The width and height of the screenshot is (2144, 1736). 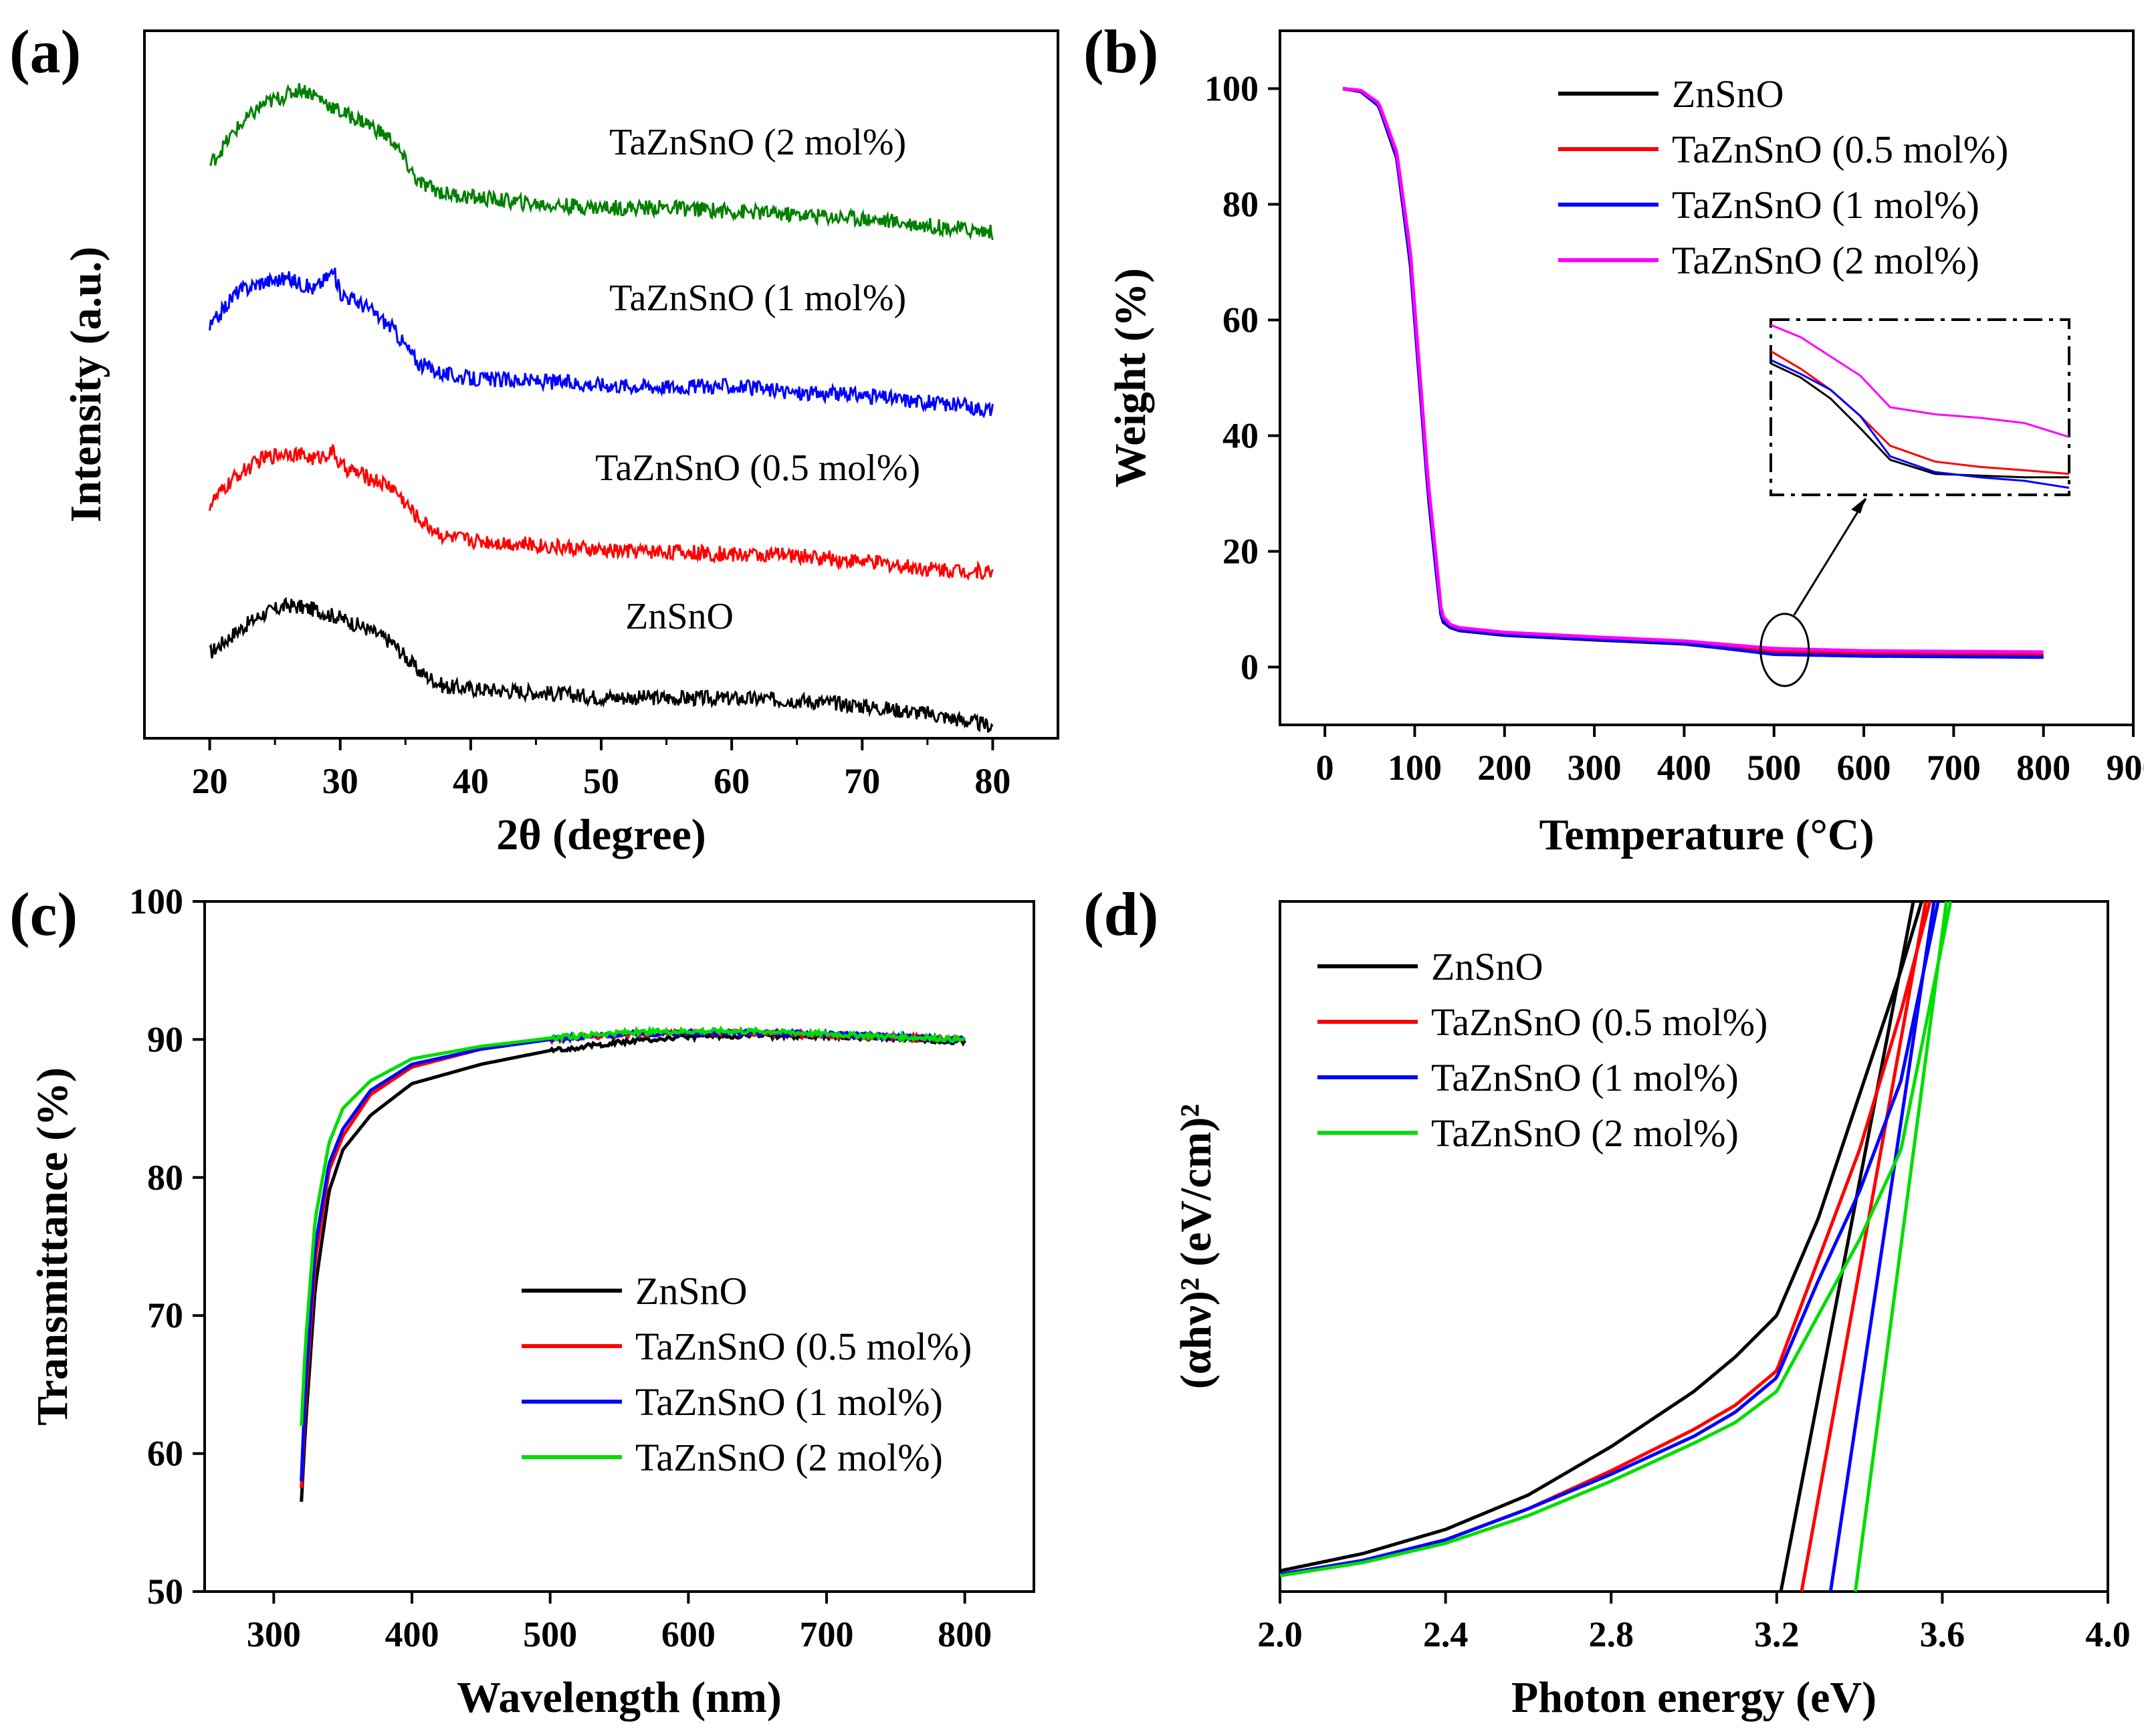 What do you see at coordinates (619, 1697) in the screenshot?
I see `x-axis-title: Wavelength (nm)` at bounding box center [619, 1697].